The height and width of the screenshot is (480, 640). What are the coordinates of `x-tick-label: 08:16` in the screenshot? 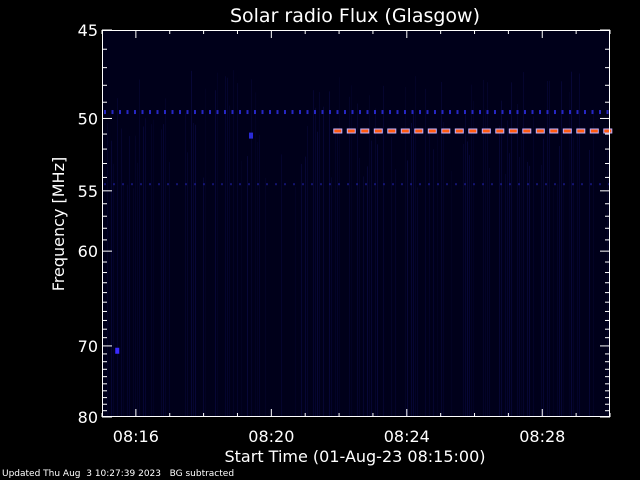 It's located at (136, 436).